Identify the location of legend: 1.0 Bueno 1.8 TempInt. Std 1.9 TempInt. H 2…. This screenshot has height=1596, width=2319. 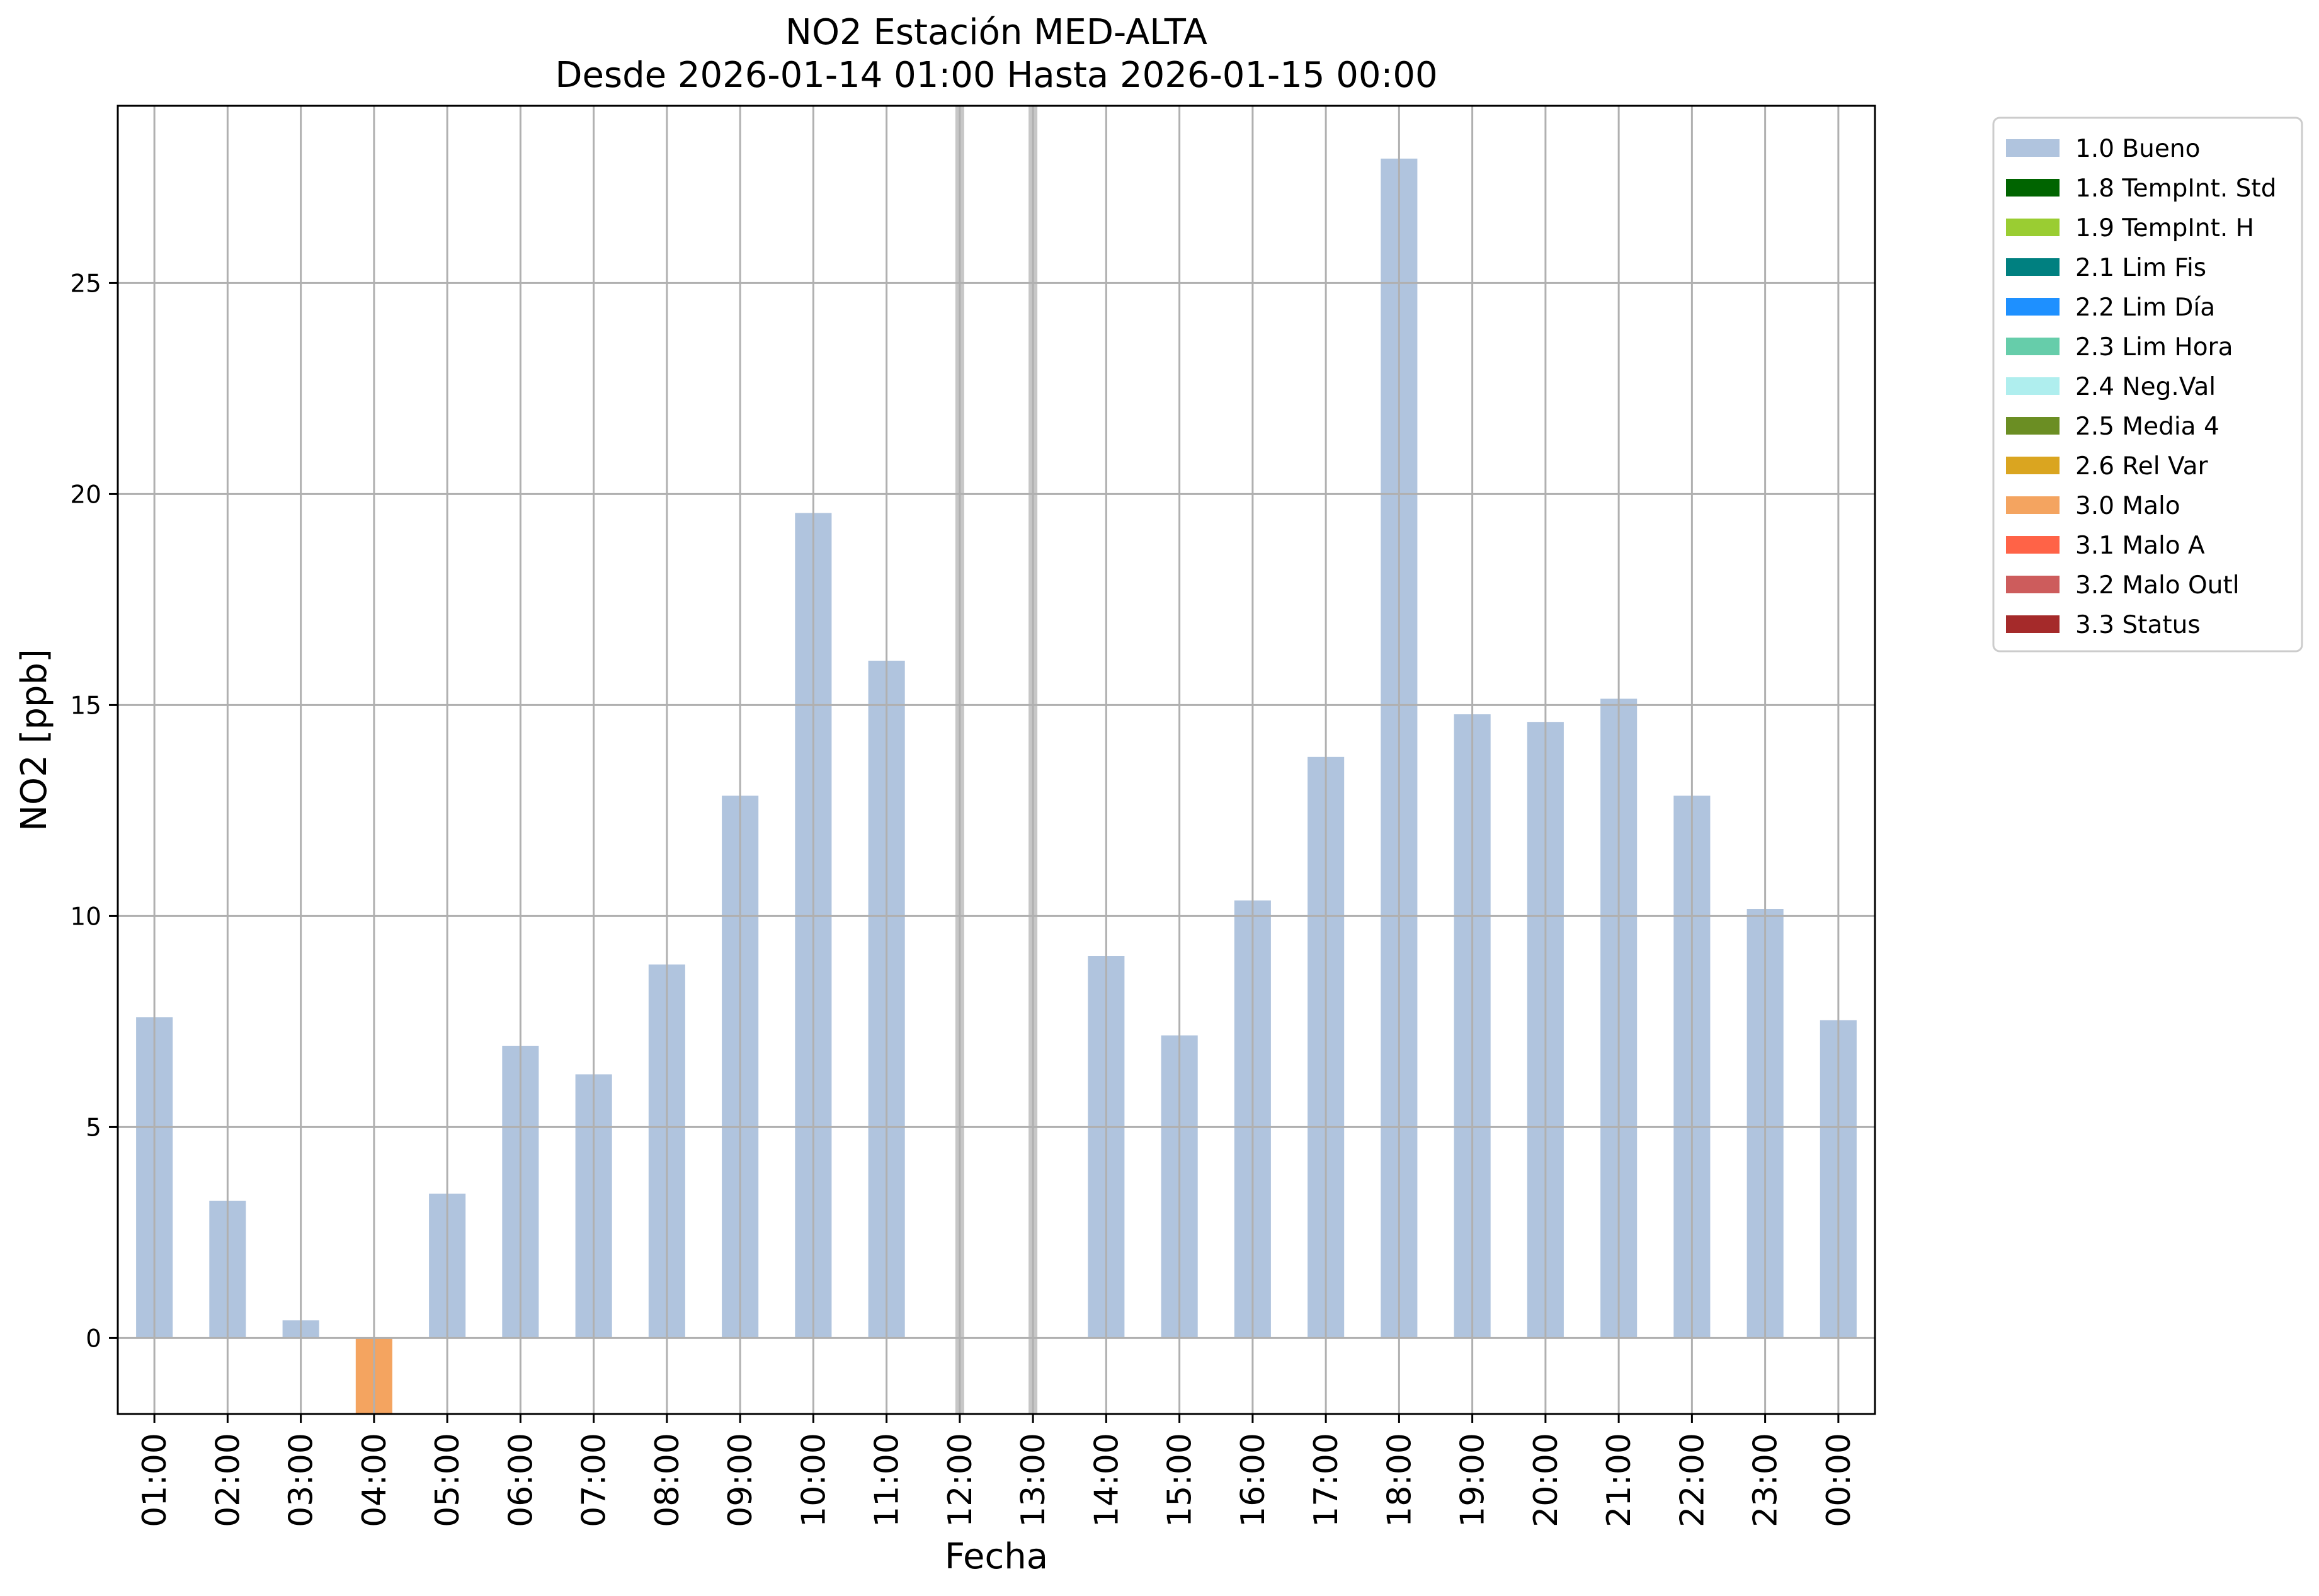
(2147, 385).